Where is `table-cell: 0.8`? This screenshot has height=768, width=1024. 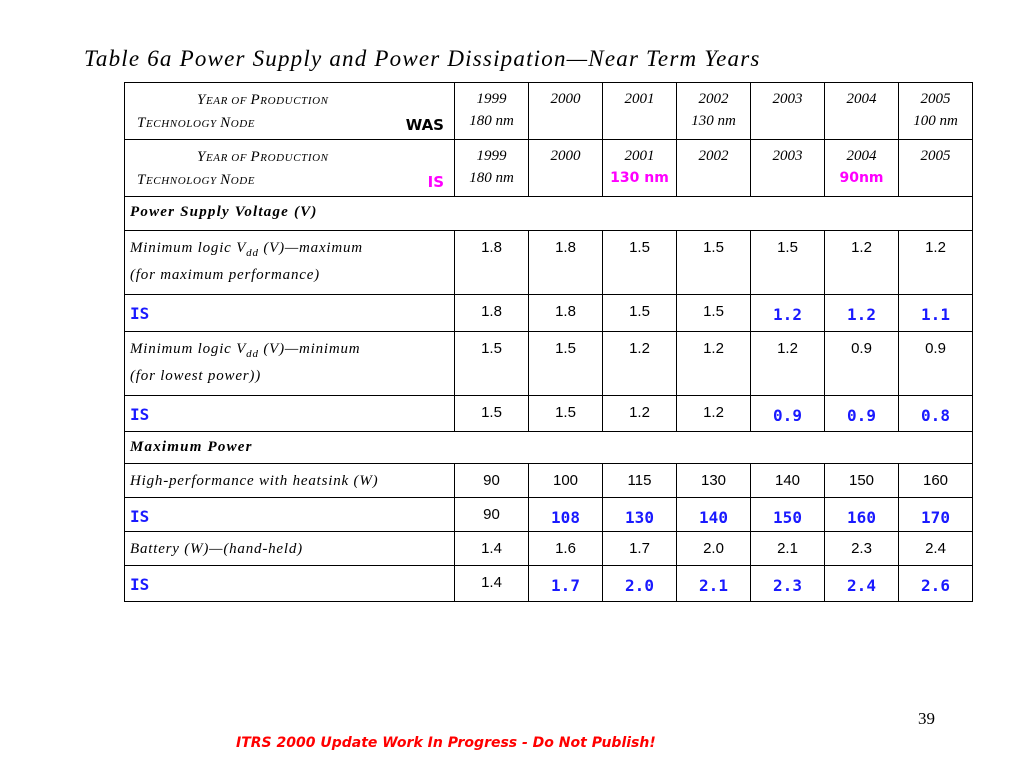 table-cell: 0.8 is located at coordinates (935, 413).